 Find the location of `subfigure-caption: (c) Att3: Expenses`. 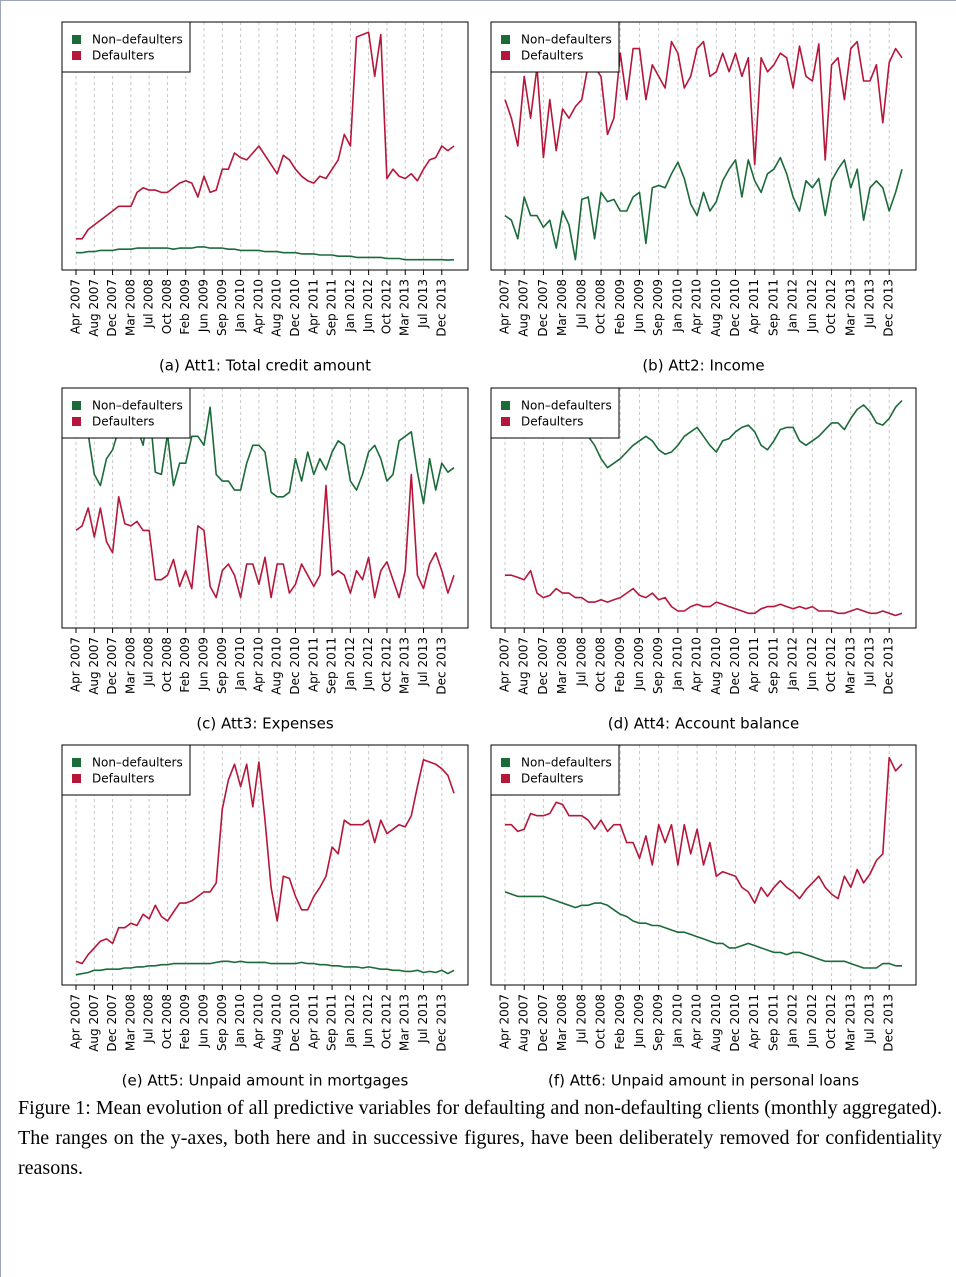

subfigure-caption: (c) Att3: Expenses is located at coordinates (264, 724).